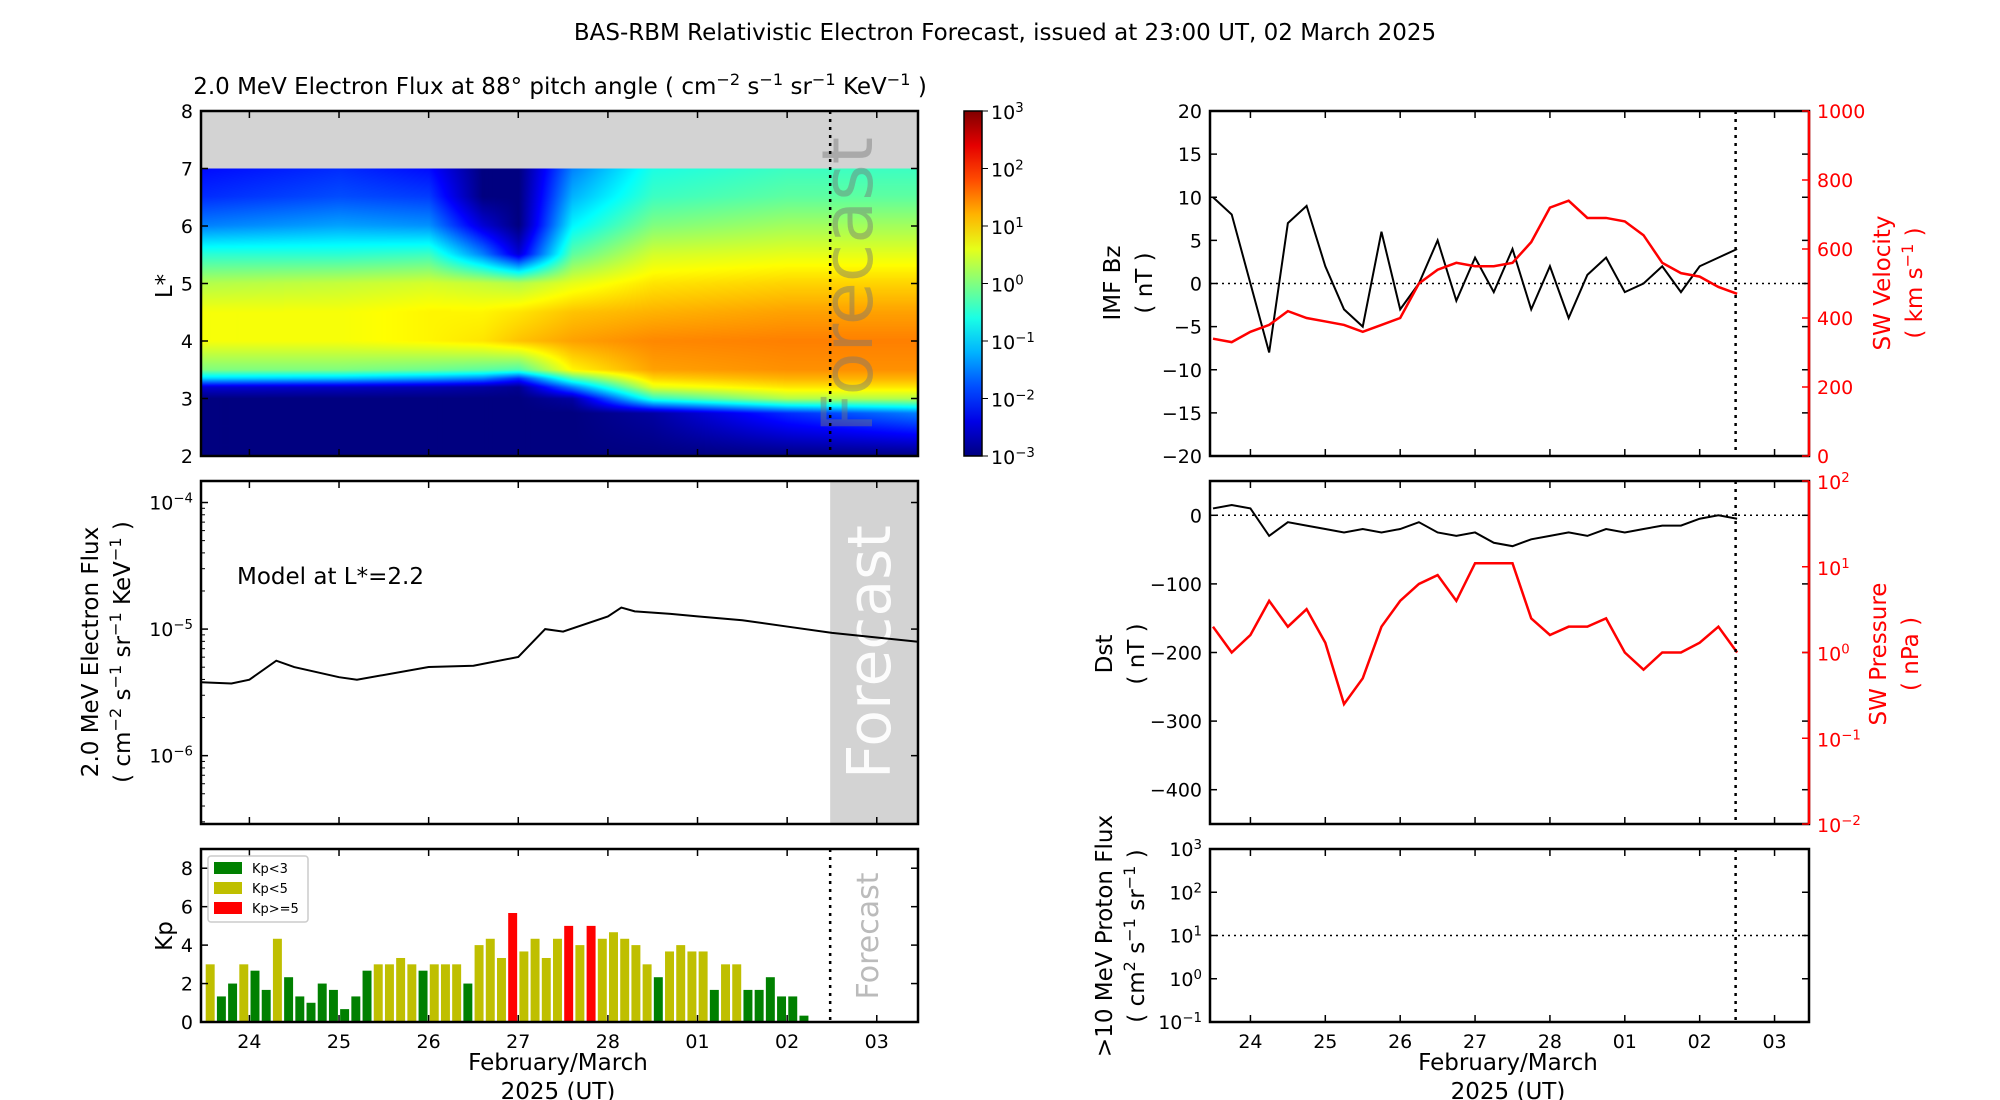 The height and width of the screenshot is (1100, 2000). I want to click on proton-ytick-label: 10³, so click(1185, 850).